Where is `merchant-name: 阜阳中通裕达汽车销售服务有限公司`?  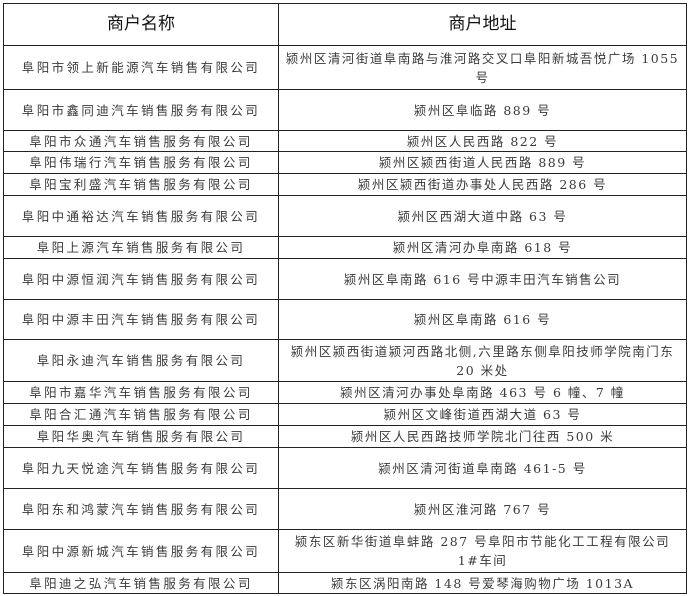
merchant-name: 阜阳中通裕达汽车销售服务有限公司 is located at coordinates (141, 216).